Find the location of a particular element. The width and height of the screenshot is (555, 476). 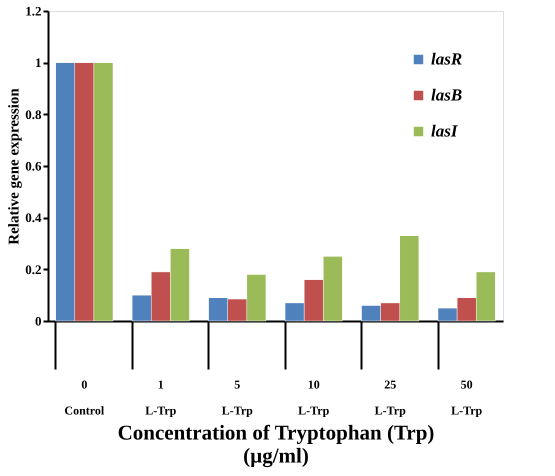

x-tick-label: 50 L-Trp is located at coordinates (467, 398).